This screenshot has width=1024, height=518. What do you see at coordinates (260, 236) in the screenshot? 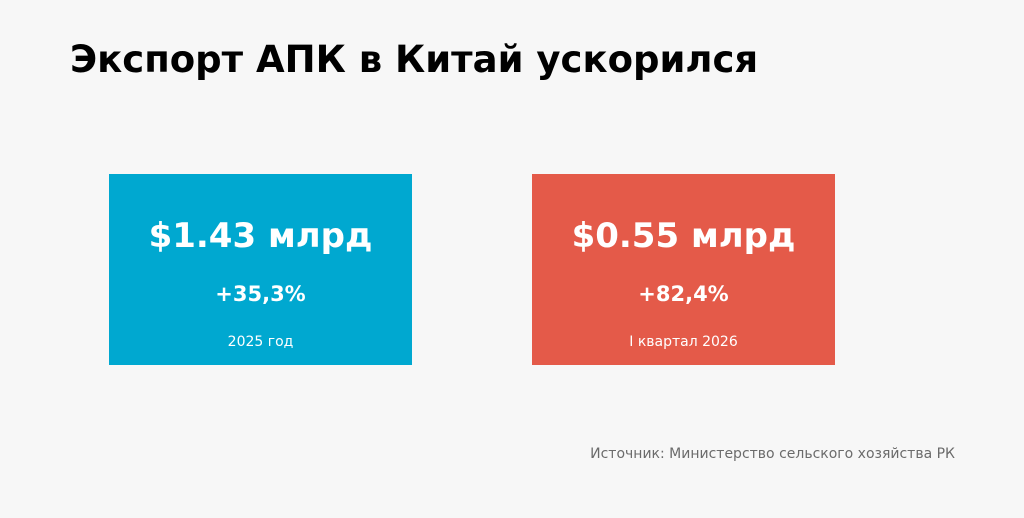
I see `stat-value: $1.43 млрд` at bounding box center [260, 236].